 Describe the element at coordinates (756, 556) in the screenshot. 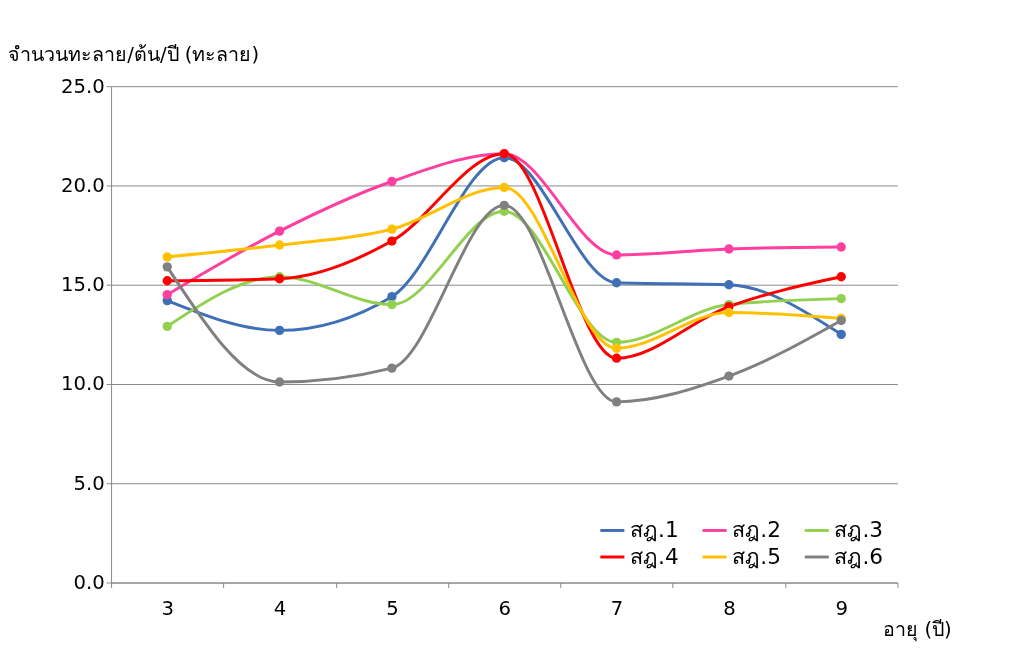

I see `legend-label: สฎ.5` at that location.